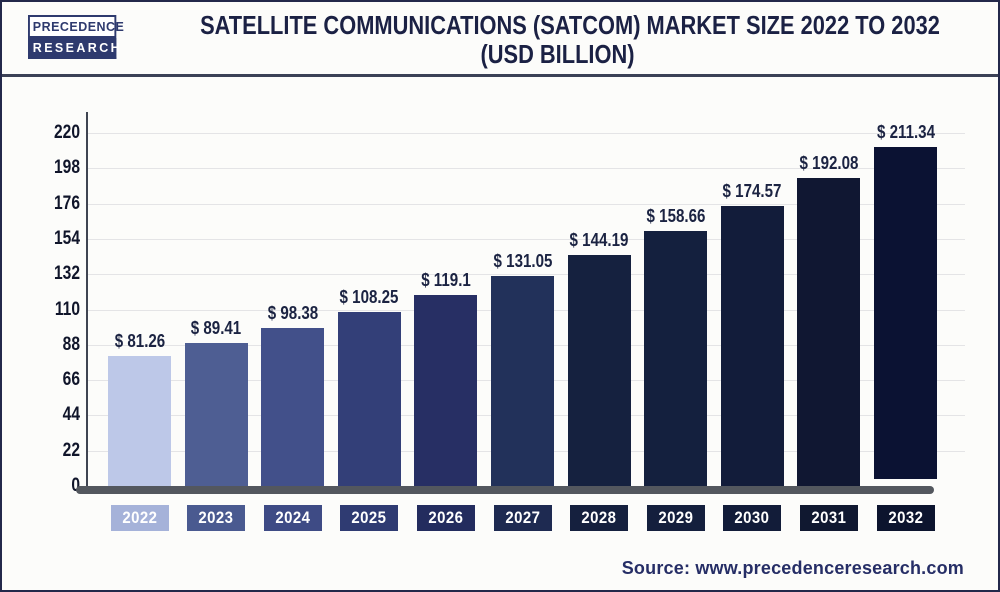 The height and width of the screenshot is (592, 1000). I want to click on x-tick-label-text: 2032, so click(905, 517).